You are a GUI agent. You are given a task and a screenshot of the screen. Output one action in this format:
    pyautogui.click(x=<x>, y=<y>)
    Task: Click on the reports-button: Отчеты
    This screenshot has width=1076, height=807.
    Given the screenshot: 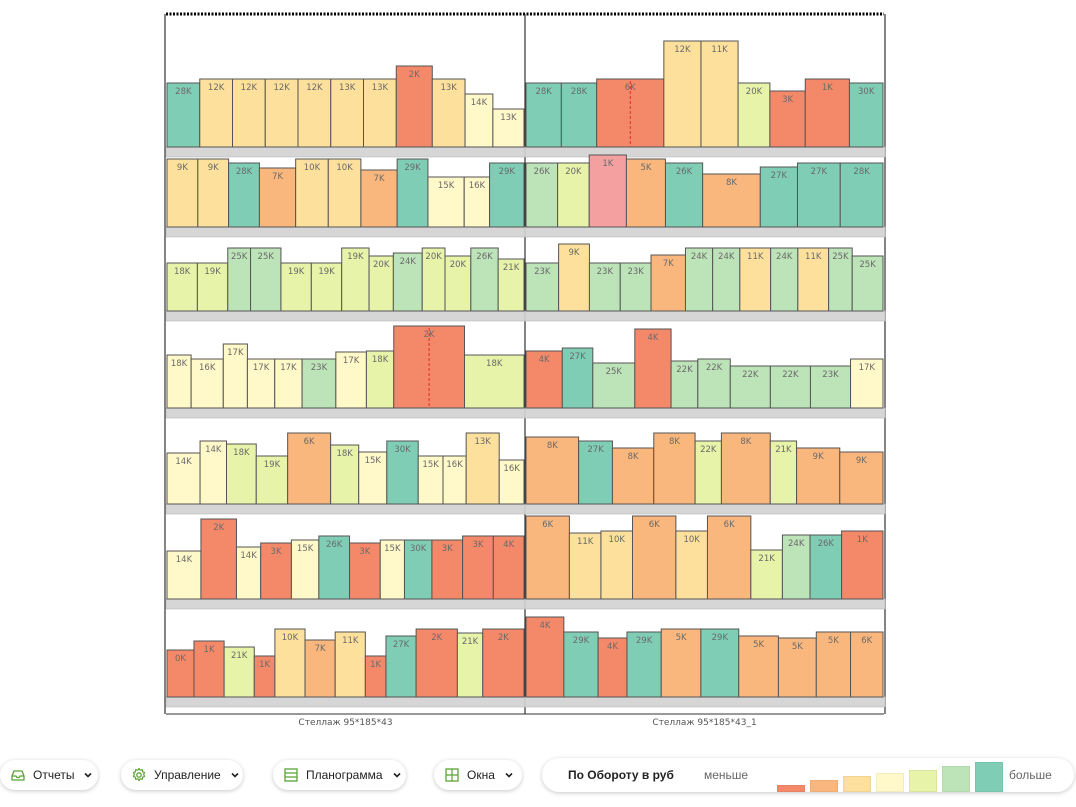 What is the action you would take?
    pyautogui.click(x=49, y=775)
    